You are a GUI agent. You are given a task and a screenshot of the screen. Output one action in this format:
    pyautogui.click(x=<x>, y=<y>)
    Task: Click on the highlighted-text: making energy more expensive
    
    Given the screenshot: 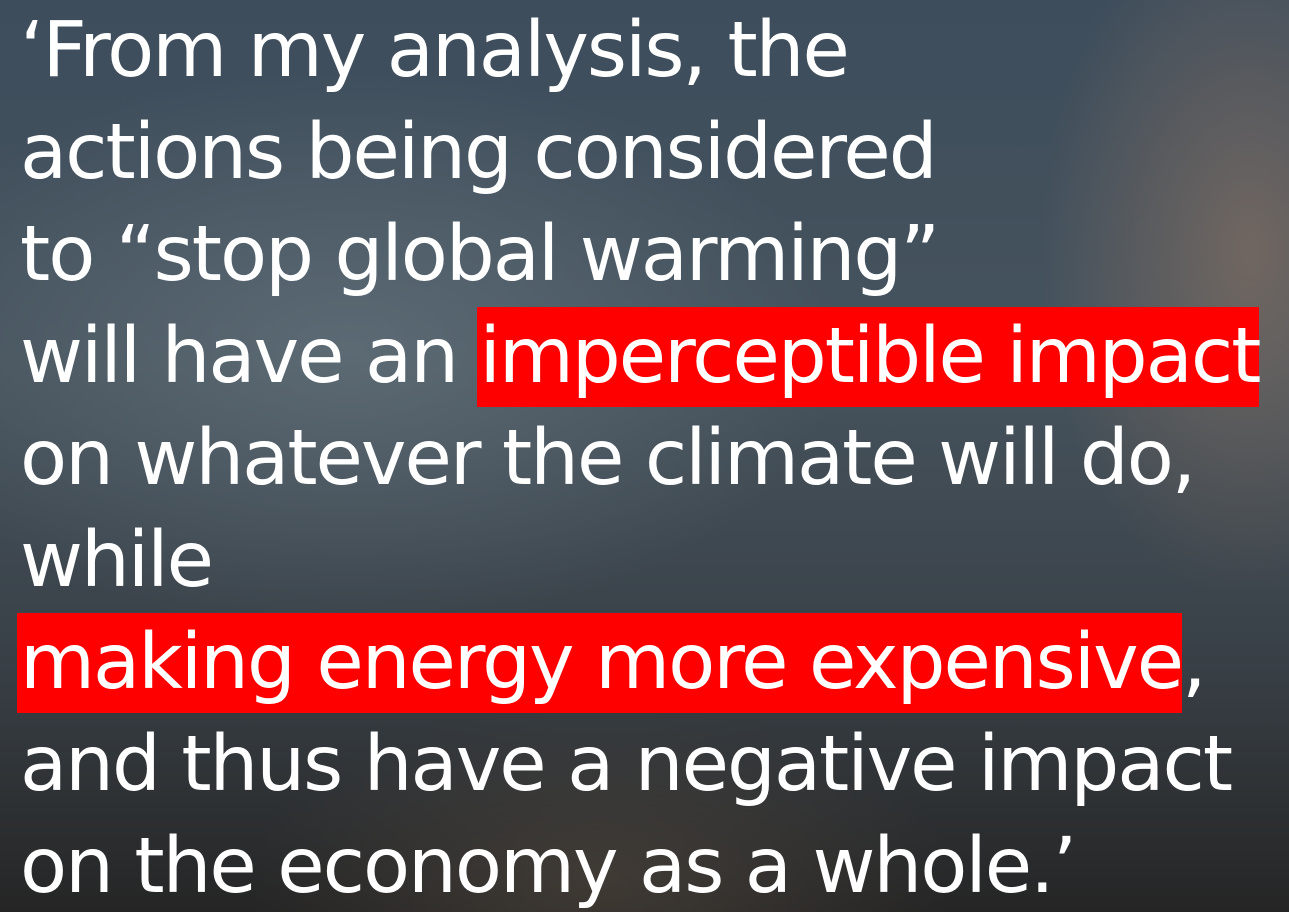 What is the action you would take?
    pyautogui.click(x=600, y=663)
    